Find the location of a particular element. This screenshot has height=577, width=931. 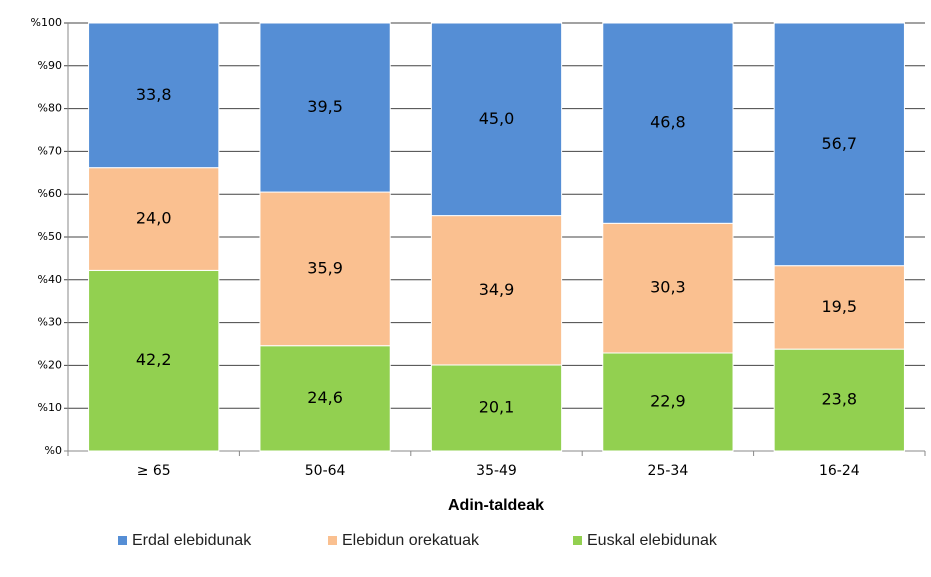

x-tick-label: 50-64 is located at coordinates (325, 471).